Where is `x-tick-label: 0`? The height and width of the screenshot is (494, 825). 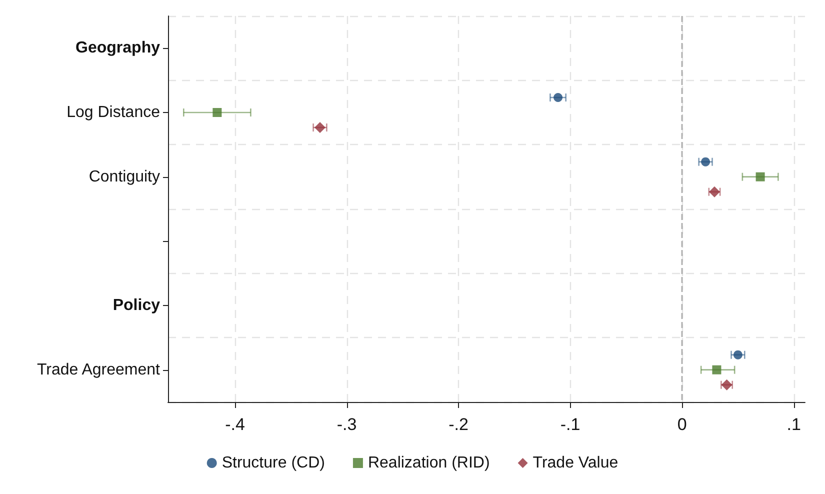 x-tick-label: 0 is located at coordinates (682, 424).